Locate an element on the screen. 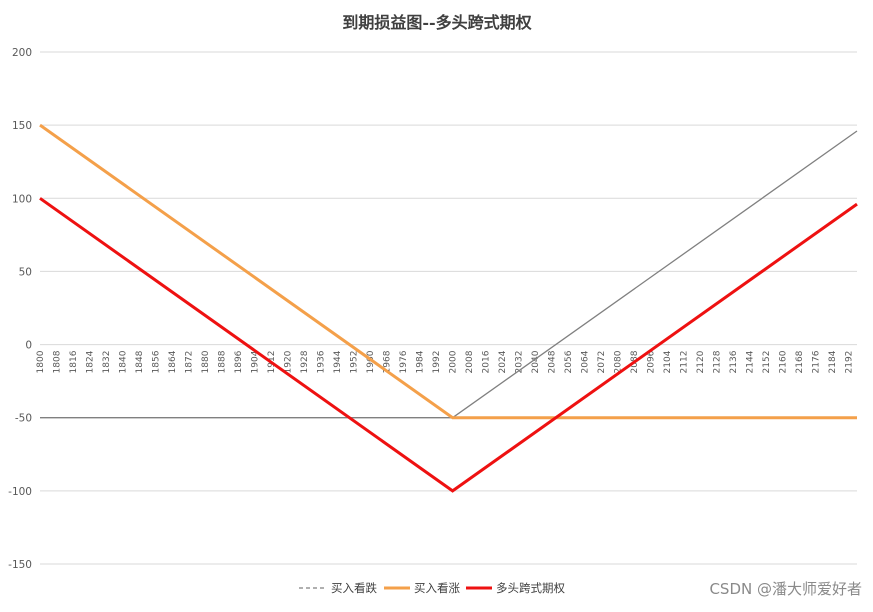 The image size is (873, 612). x-tick-label: 2072 is located at coordinates (602, 362).